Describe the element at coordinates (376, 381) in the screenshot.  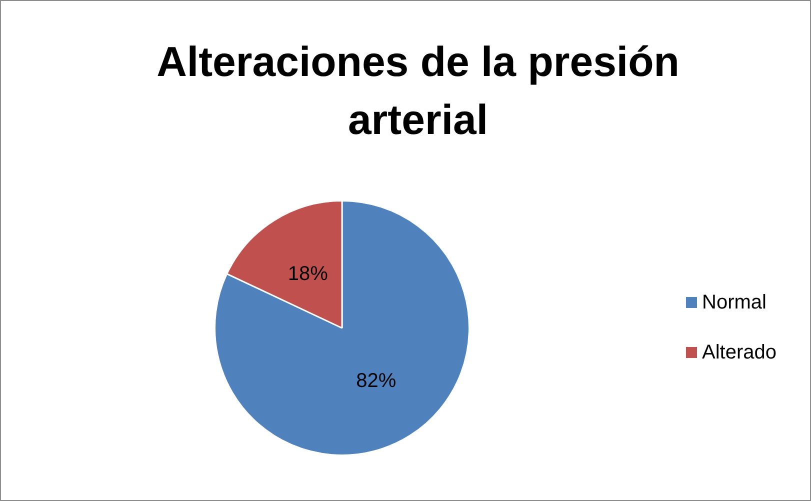
I see `data-label: 82%` at that location.